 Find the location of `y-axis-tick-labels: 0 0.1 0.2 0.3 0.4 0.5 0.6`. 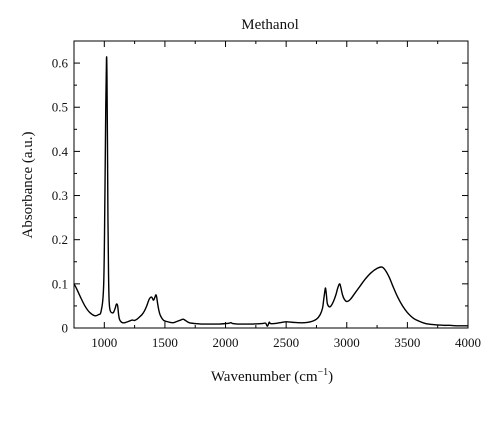

y-axis-tick-labels: 0 0.1 0.2 0.3 0.4 0.5 0.6 is located at coordinates (60, 196).